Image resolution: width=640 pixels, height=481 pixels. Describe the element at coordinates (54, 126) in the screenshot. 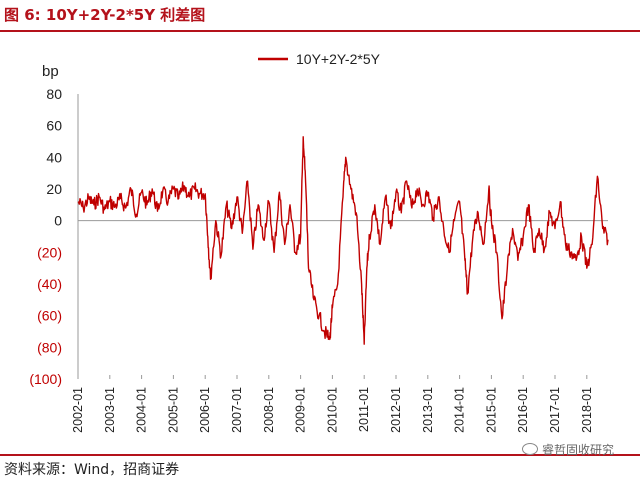

I see `y-tick-label: 60` at that location.